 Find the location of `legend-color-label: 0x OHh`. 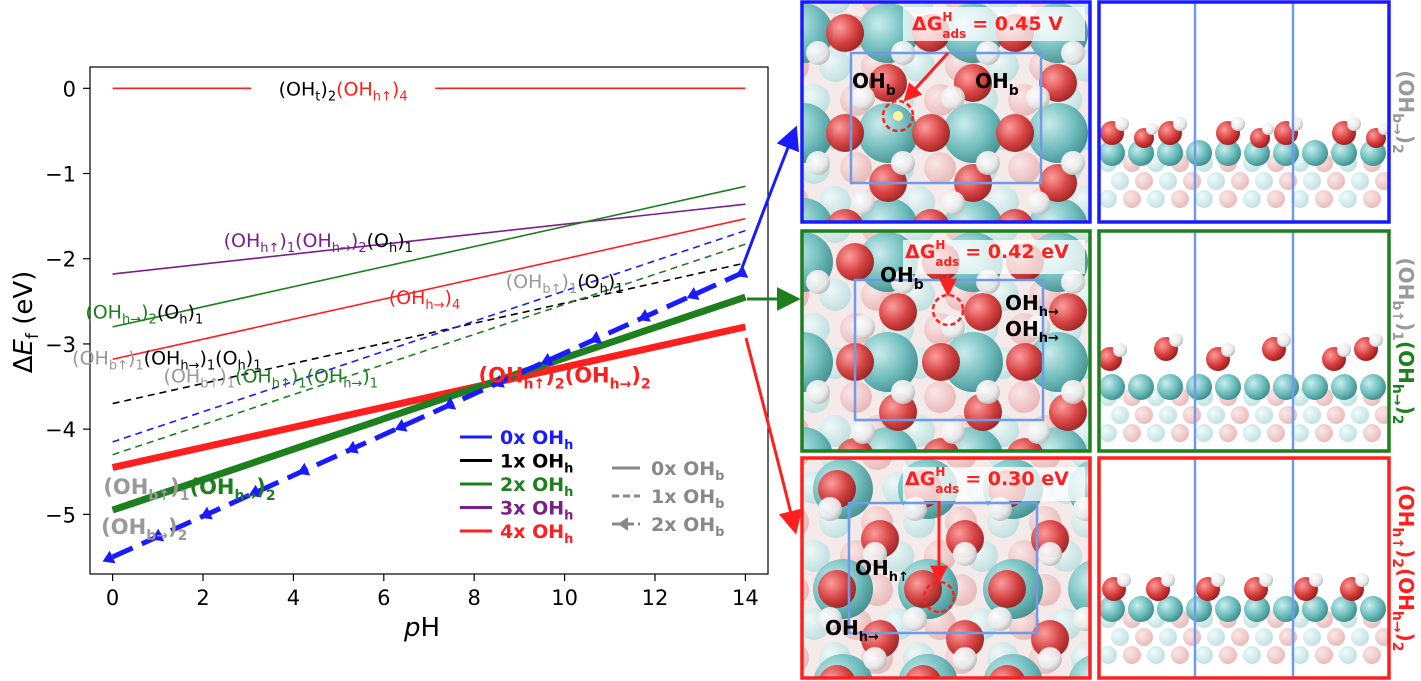

legend-color-label: 0x OHh is located at coordinates (536, 440).